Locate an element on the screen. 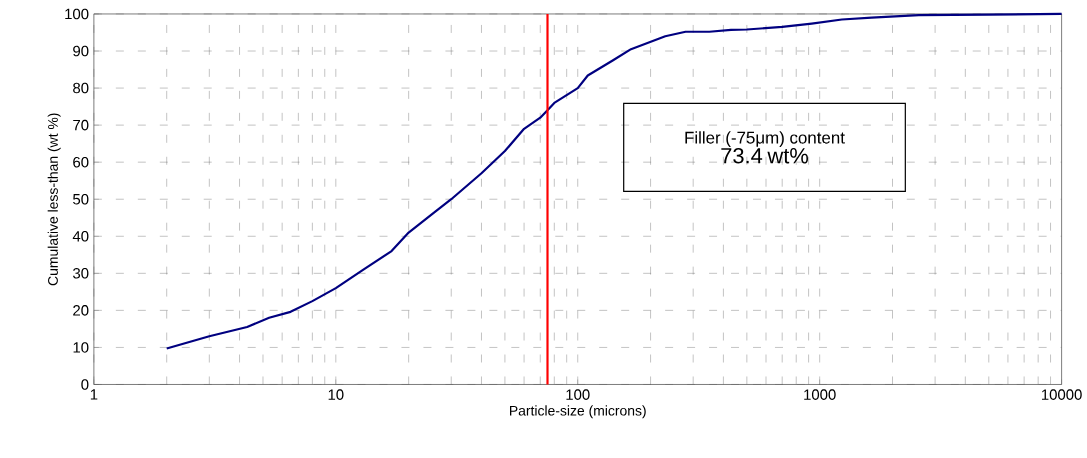 The width and height of the screenshot is (1087, 458). y-tick-label: 0 is located at coordinates (85, 384).